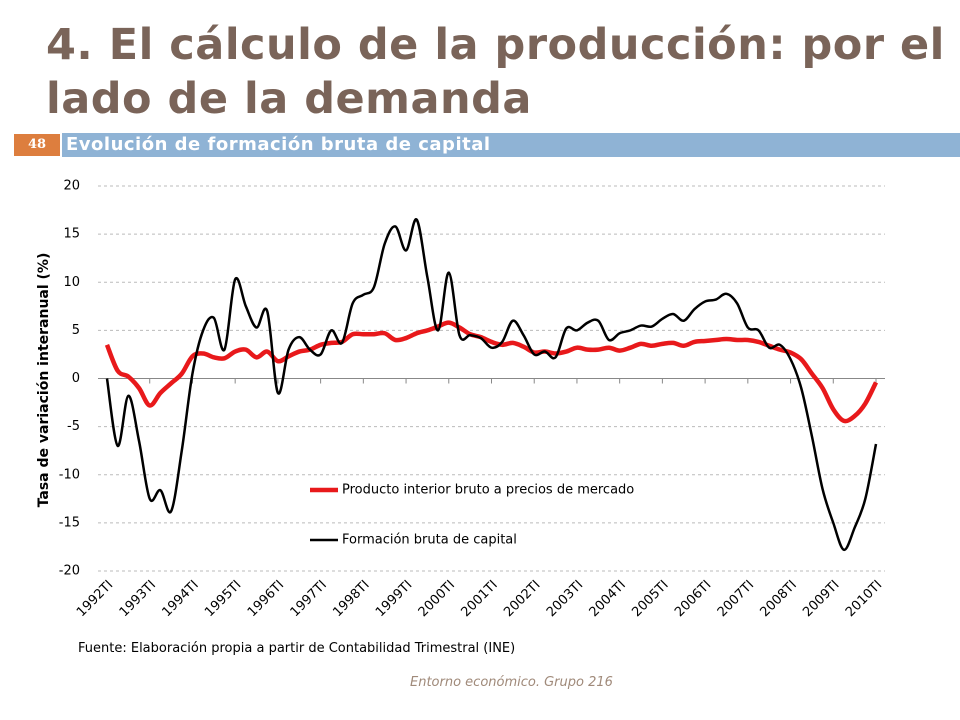  What do you see at coordinates (864, 599) in the screenshot?
I see `x-tick-label: 2010TI` at bounding box center [864, 599].